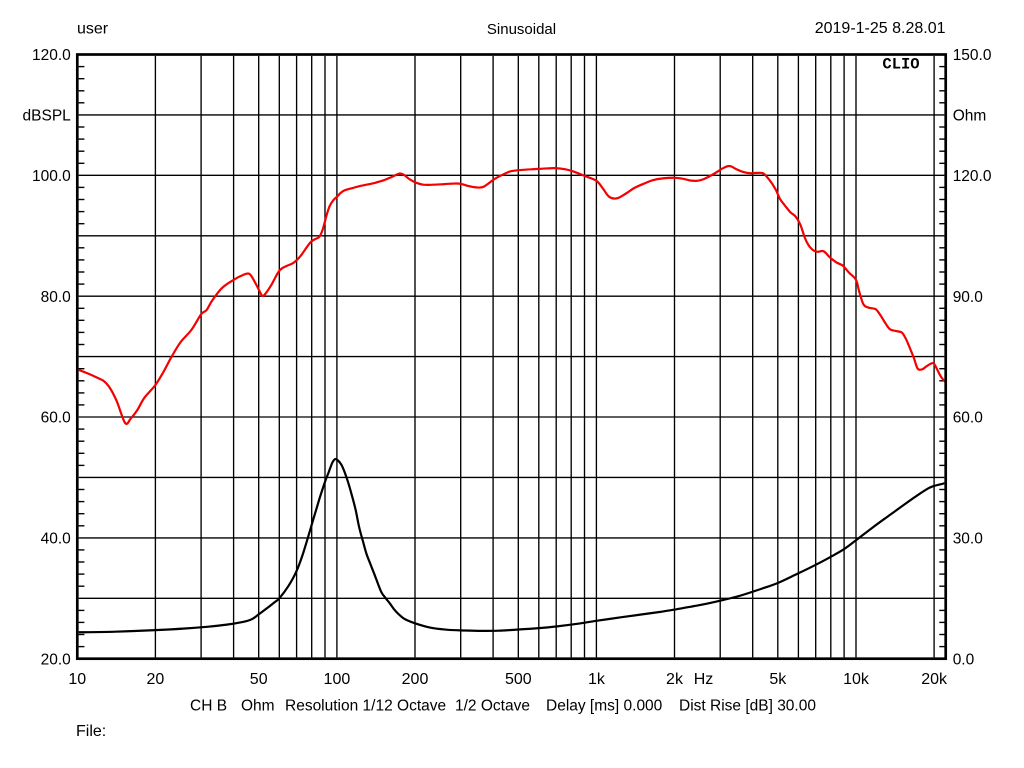 This screenshot has width=1024, height=768. Describe the element at coordinates (604, 705) in the screenshot. I see `svg-text: Delay [ms] 0.000` at that location.